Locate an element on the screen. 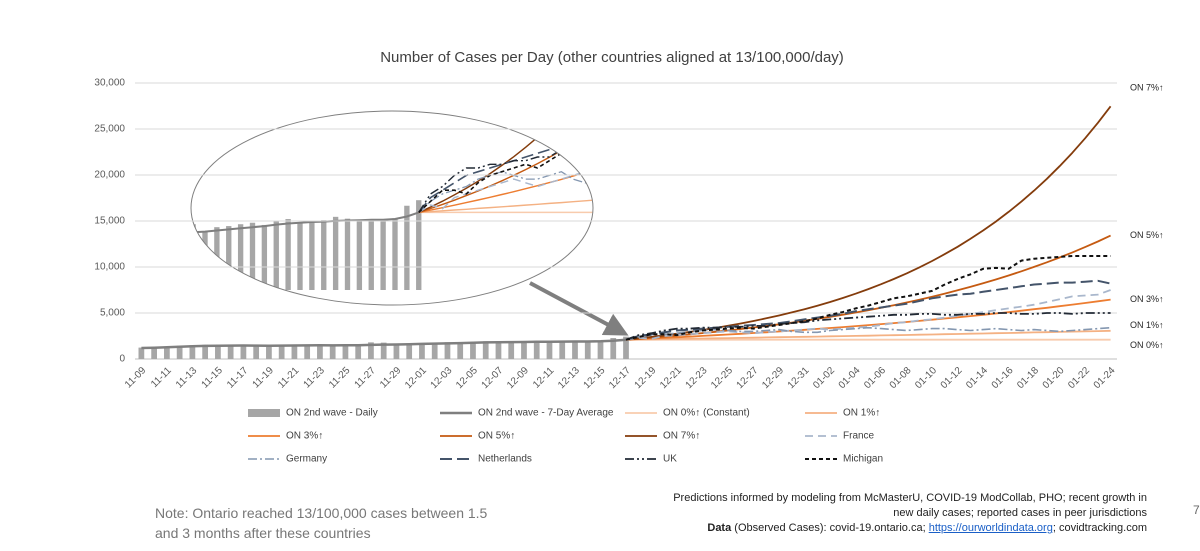 This screenshot has height=551, width=1200. x-tick-label: 12-27 is located at coordinates (748, 378).